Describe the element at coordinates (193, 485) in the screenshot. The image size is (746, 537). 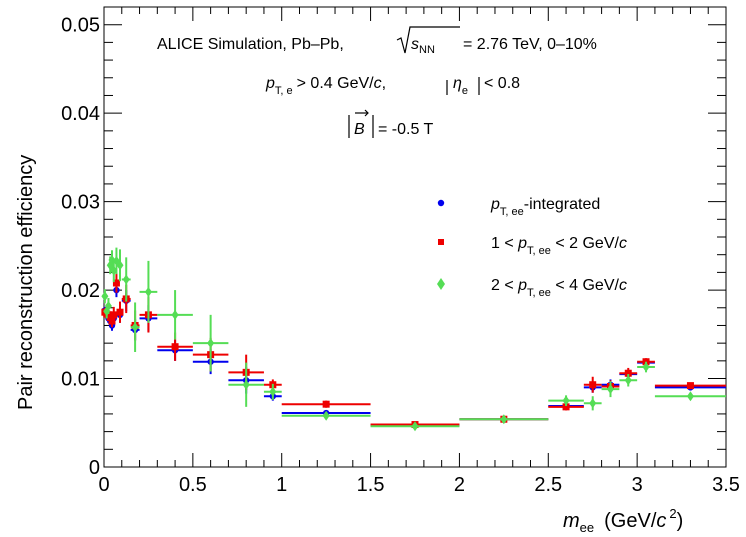
I see `x-tick-label: 0.5` at that location.